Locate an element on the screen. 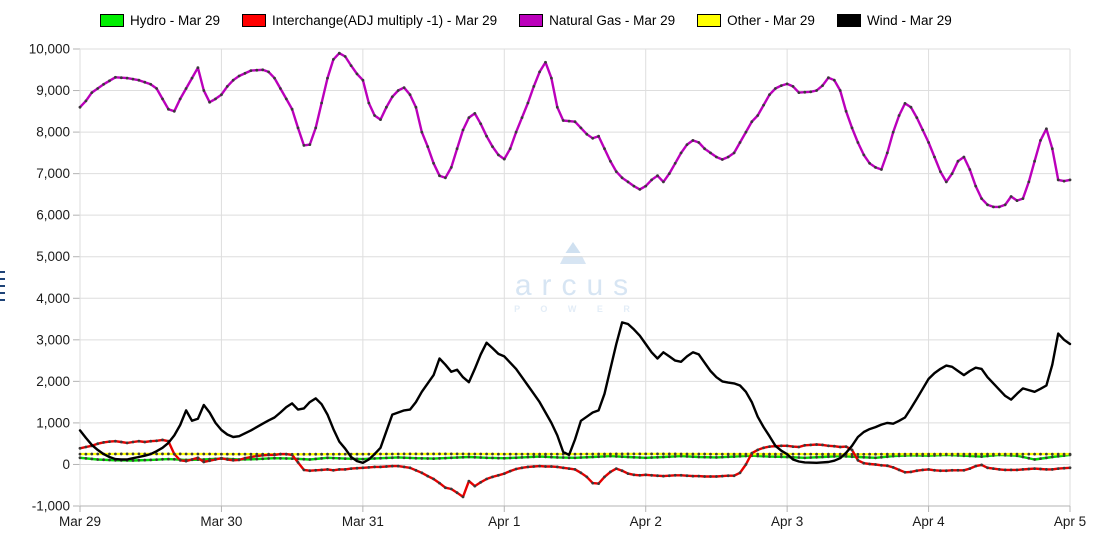 The width and height of the screenshot is (1100, 560). legend-item-label: Wind - Mar 29 is located at coordinates (909, 20).